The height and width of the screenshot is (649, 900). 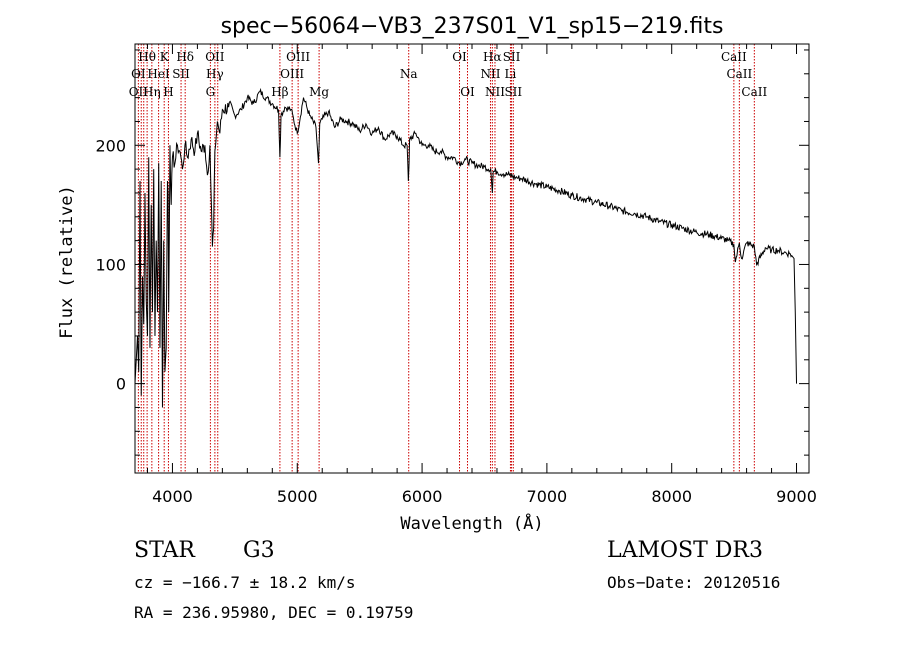 I want to click on observation-date: Obs−Date: 20120516, so click(x=694, y=582).